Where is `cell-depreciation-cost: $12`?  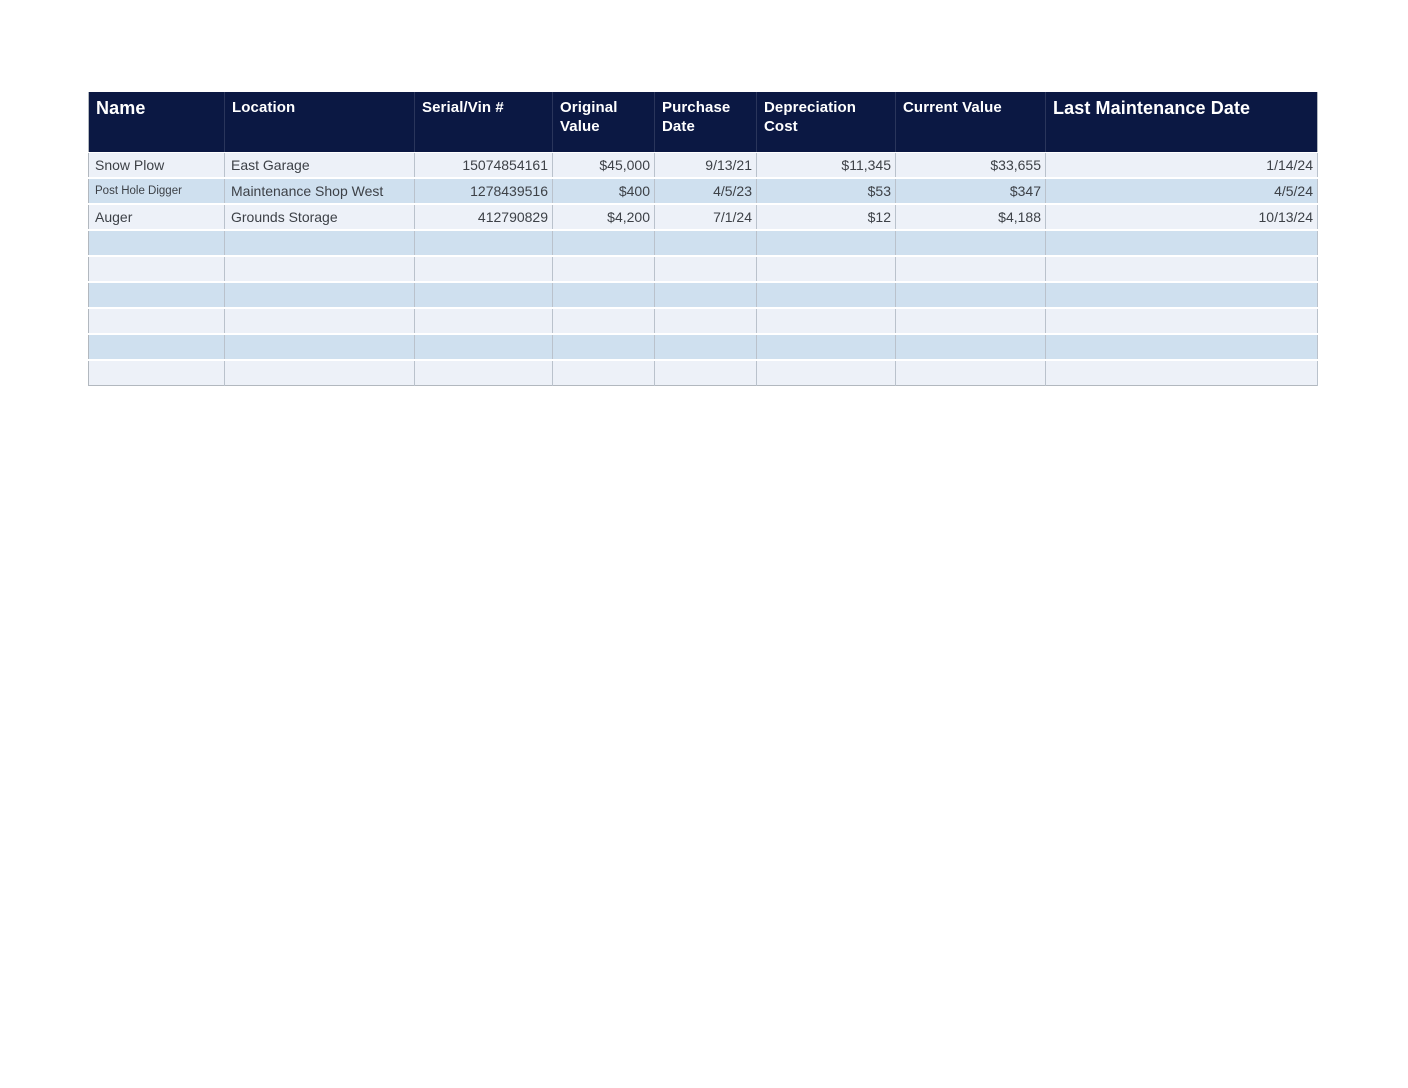
cell-depreciation-cost: $12 is located at coordinates (826, 217).